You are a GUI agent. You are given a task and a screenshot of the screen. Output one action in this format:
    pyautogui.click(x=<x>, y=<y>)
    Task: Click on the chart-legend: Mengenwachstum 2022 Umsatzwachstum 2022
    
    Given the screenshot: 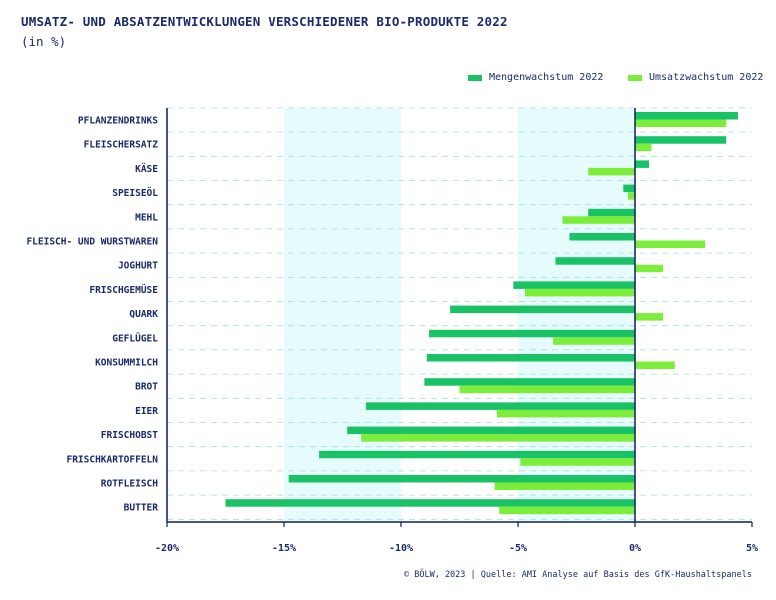 What is the action you would take?
    pyautogui.click(x=388, y=79)
    